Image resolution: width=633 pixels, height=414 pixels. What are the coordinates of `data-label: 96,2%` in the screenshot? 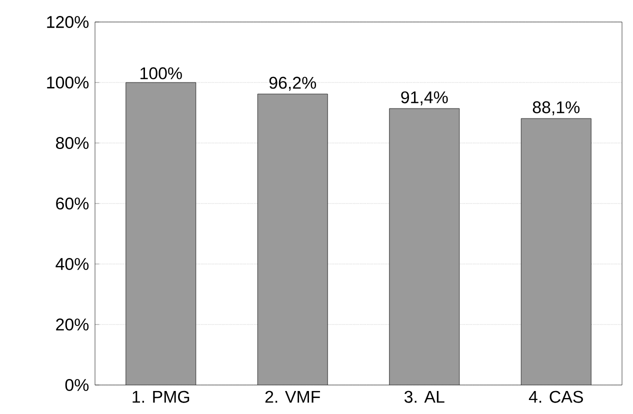 It's located at (292, 83).